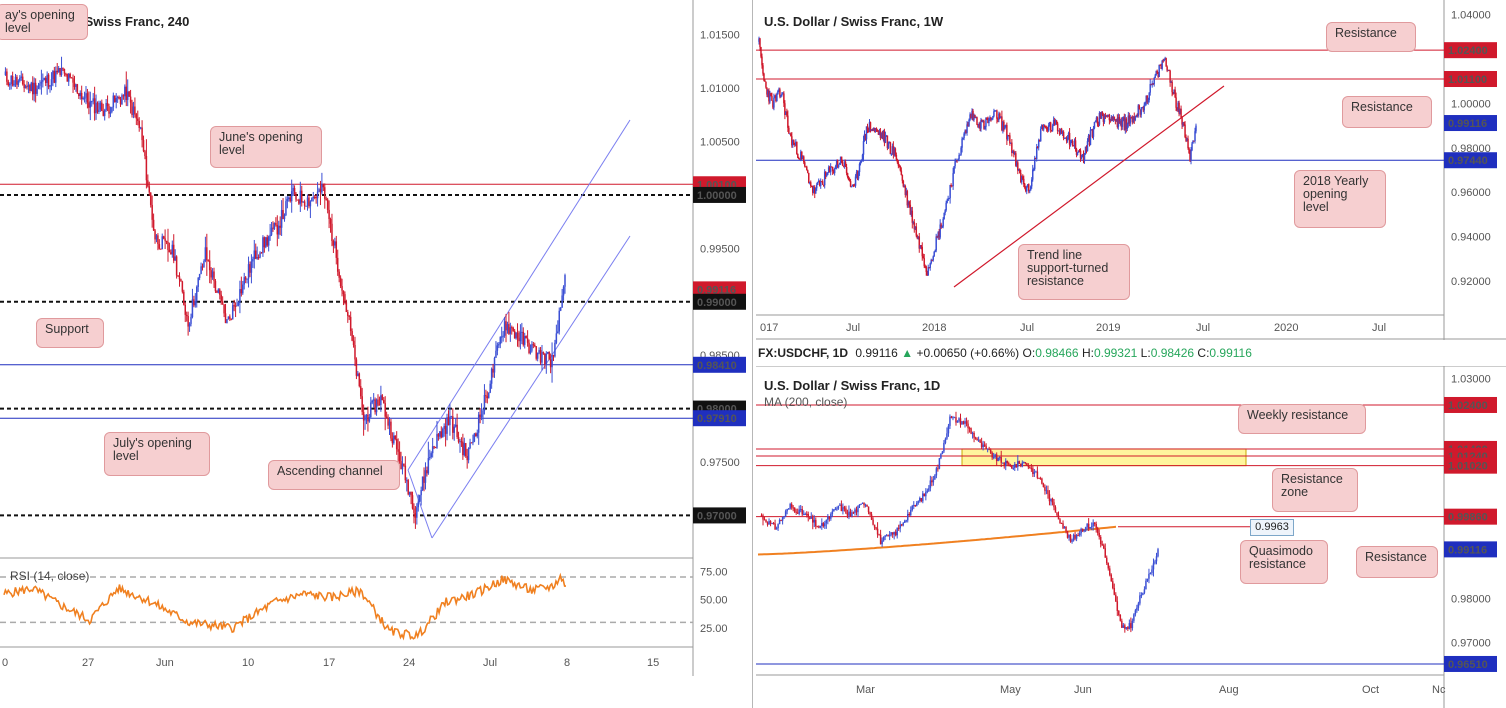 This screenshot has width=1506, height=708. What do you see at coordinates (1370, 690) in the screenshot?
I see `date-tick-label: Oct` at bounding box center [1370, 690].